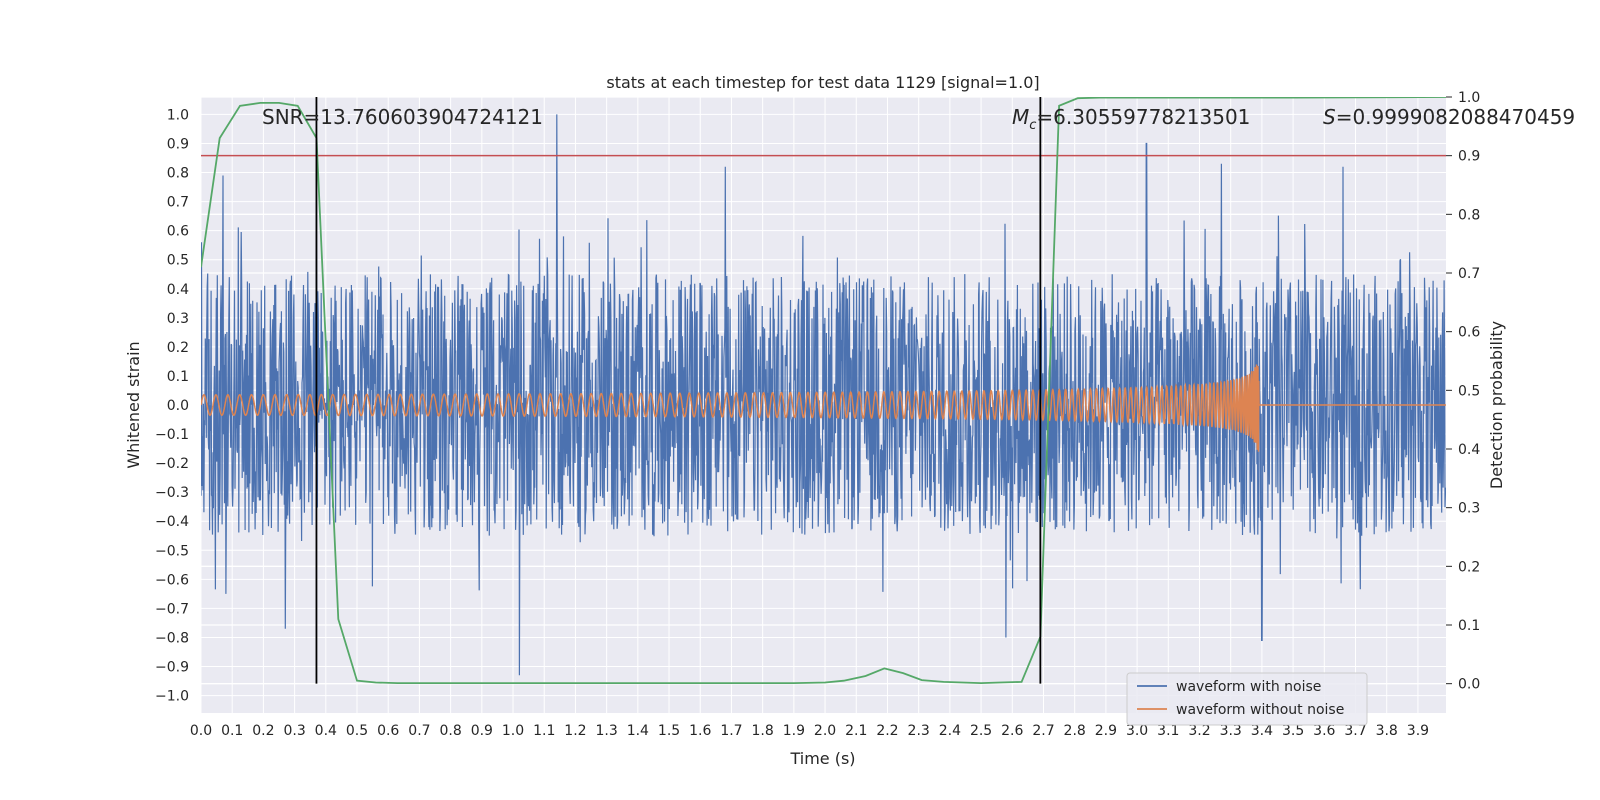  Describe the element at coordinates (919, 731) in the screenshot. I see `x-tick-label: 2.3` at that location.